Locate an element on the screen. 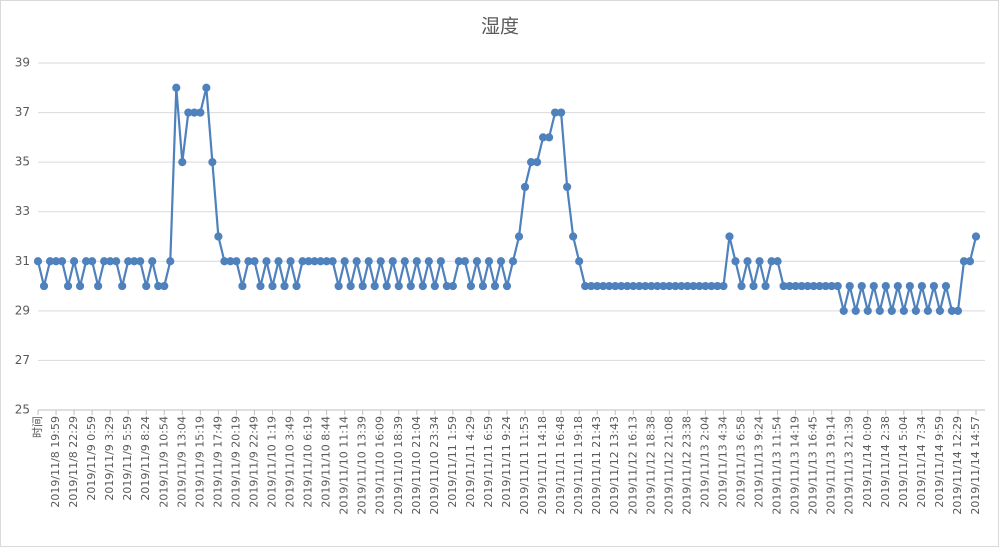 The image size is (1000, 548). y-tick-label: 31 is located at coordinates (22, 261).